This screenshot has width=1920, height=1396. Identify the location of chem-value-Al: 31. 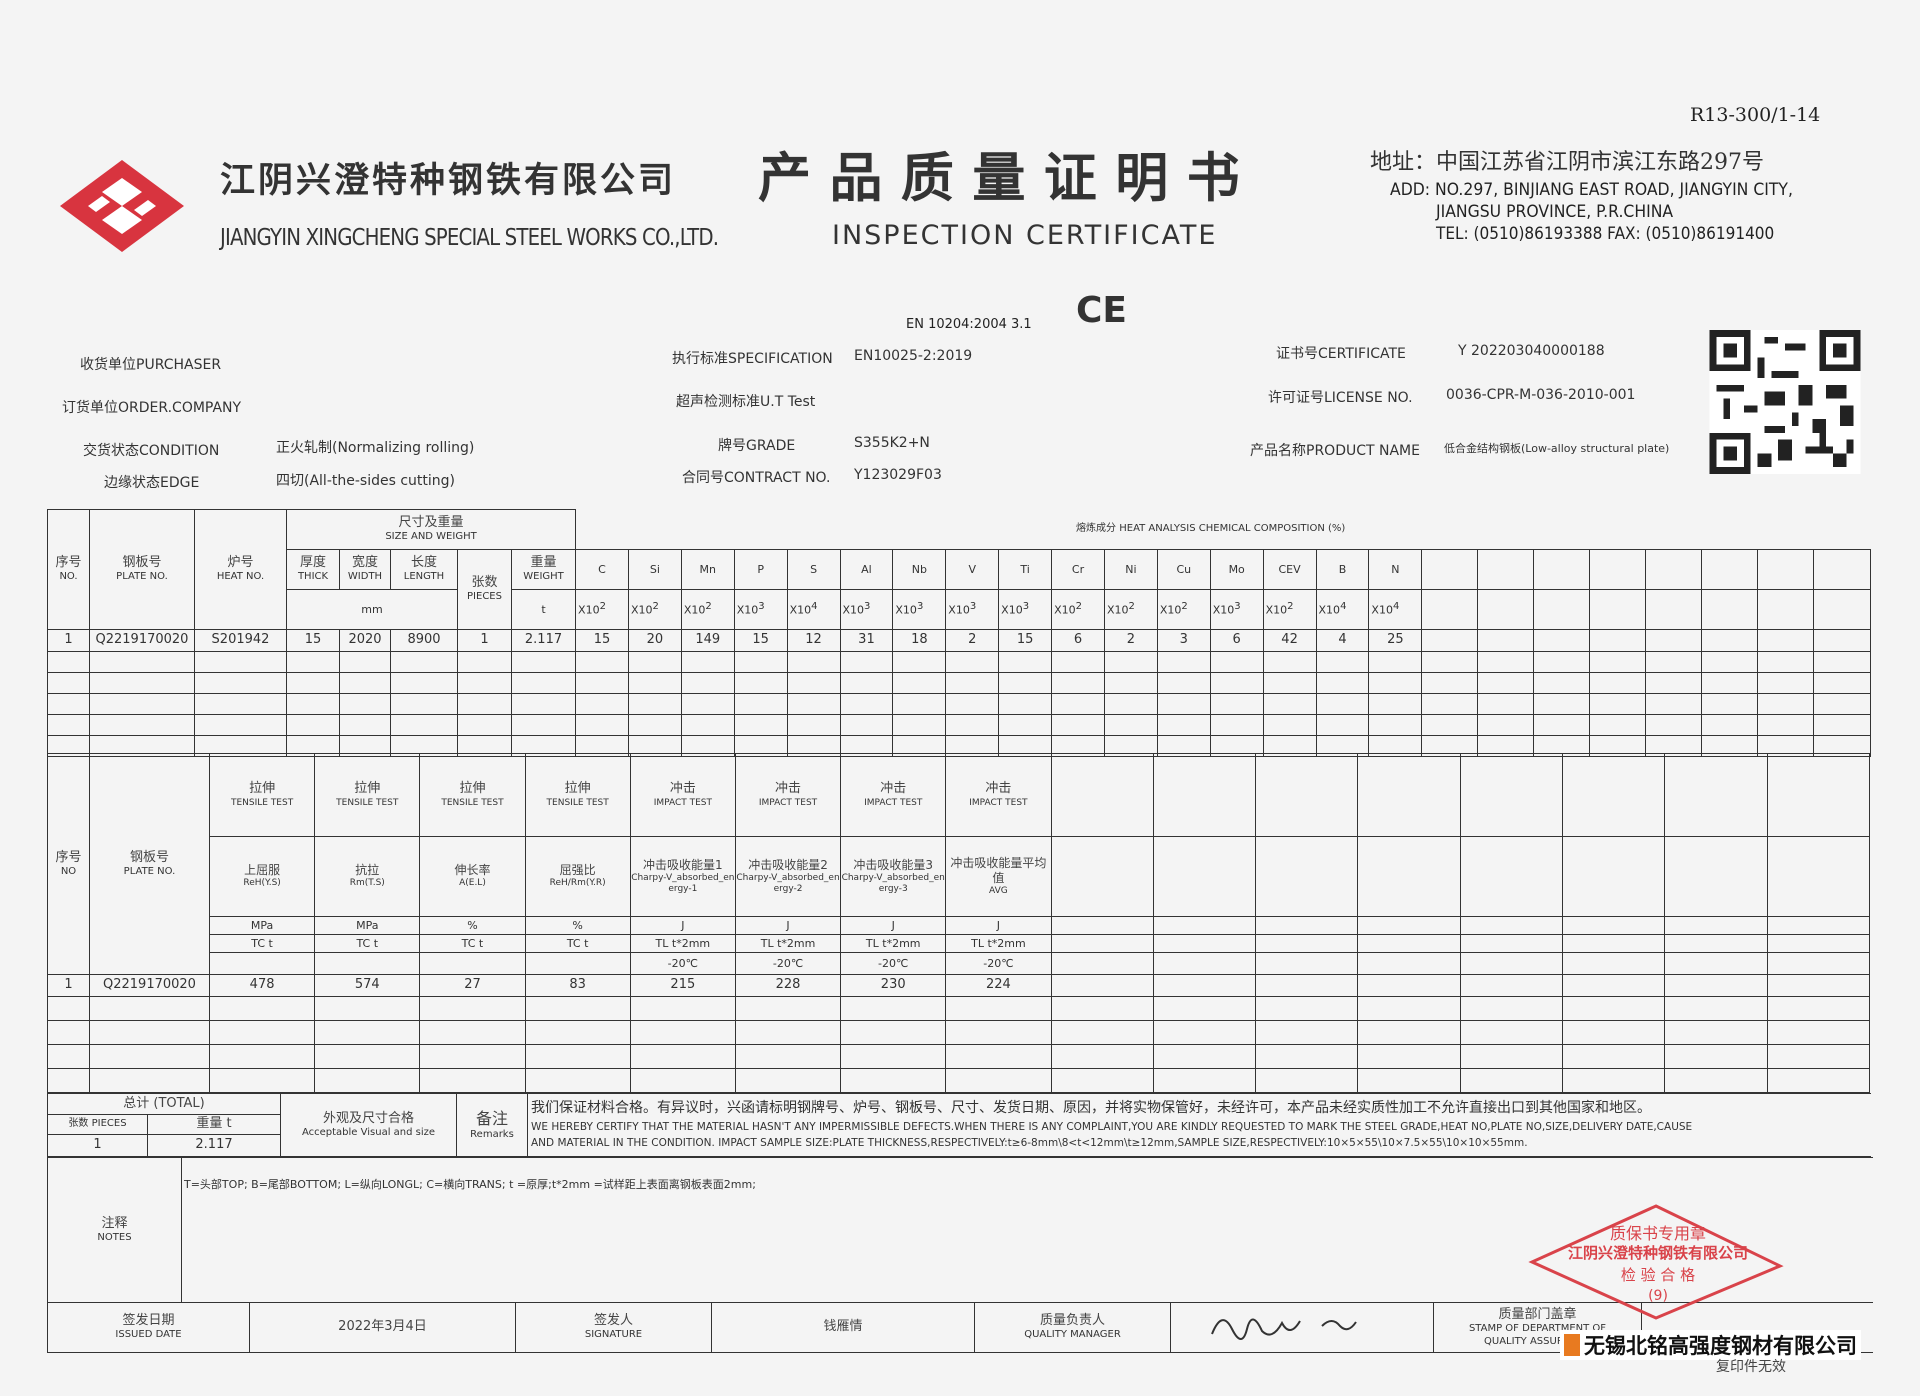
(866, 640).